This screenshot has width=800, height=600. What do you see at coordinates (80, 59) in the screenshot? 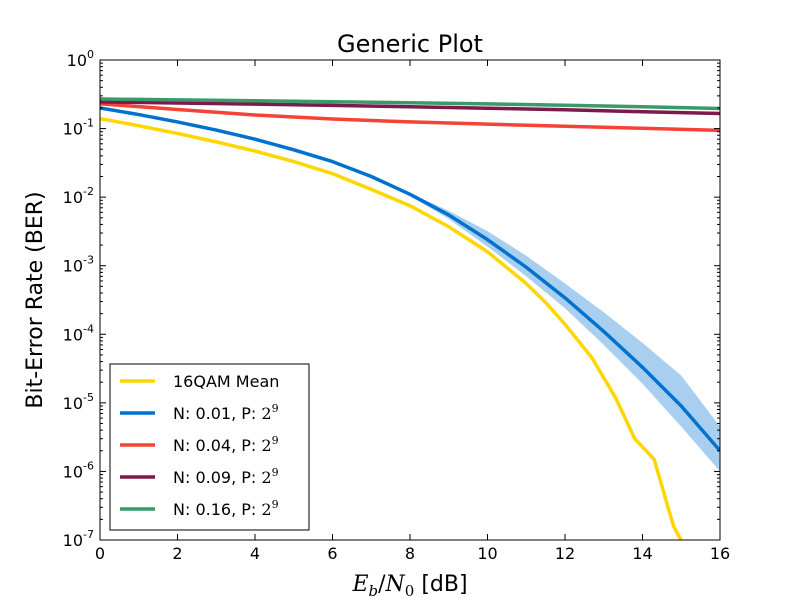
I see `y-tick-label-0: 10⁰` at bounding box center [80, 59].